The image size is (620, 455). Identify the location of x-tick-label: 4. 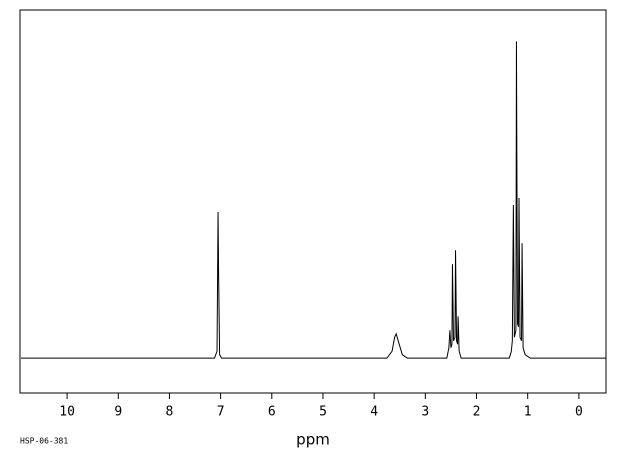
(374, 412).